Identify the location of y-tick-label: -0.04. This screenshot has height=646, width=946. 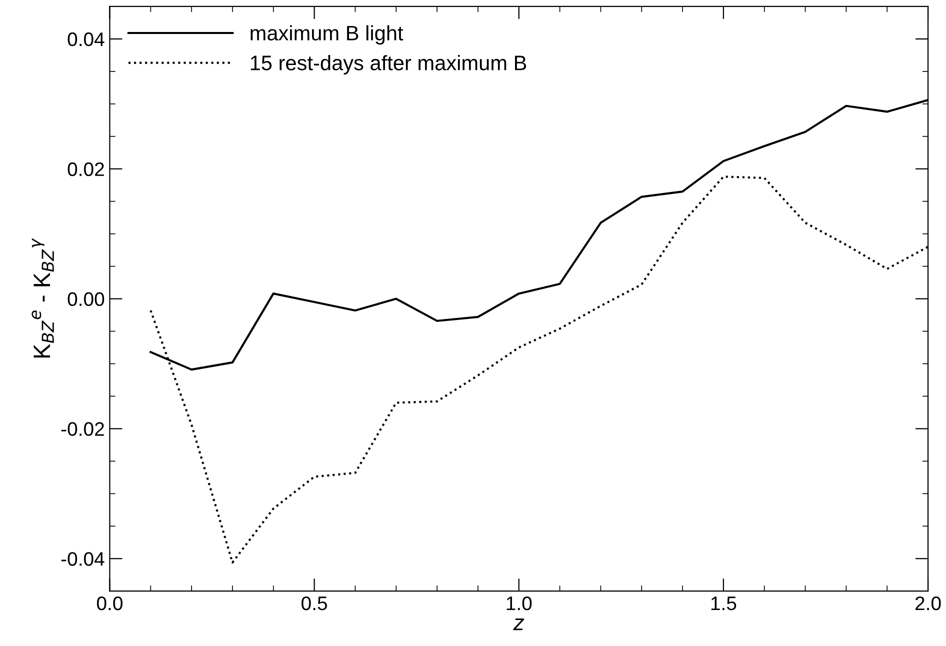
(82, 559).